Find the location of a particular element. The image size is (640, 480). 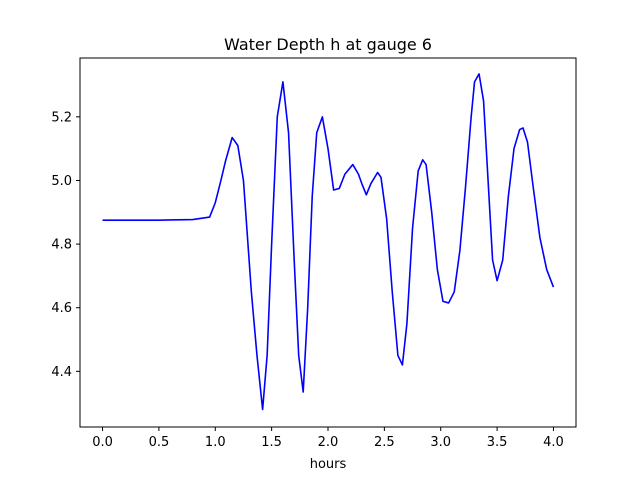

x-tick-label: 3.0 is located at coordinates (440, 442).